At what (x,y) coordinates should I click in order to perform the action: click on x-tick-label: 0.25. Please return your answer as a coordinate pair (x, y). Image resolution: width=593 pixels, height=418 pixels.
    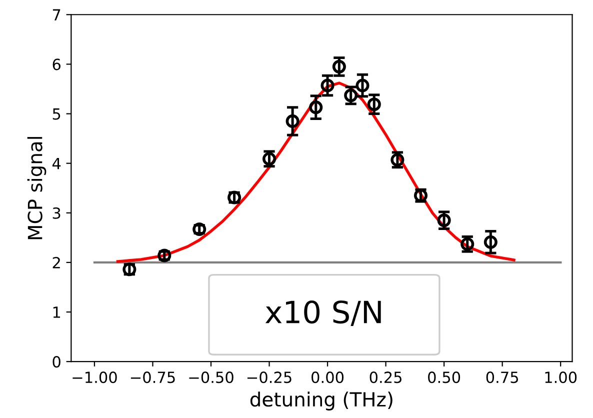
    Looking at the image, I should click on (386, 378).